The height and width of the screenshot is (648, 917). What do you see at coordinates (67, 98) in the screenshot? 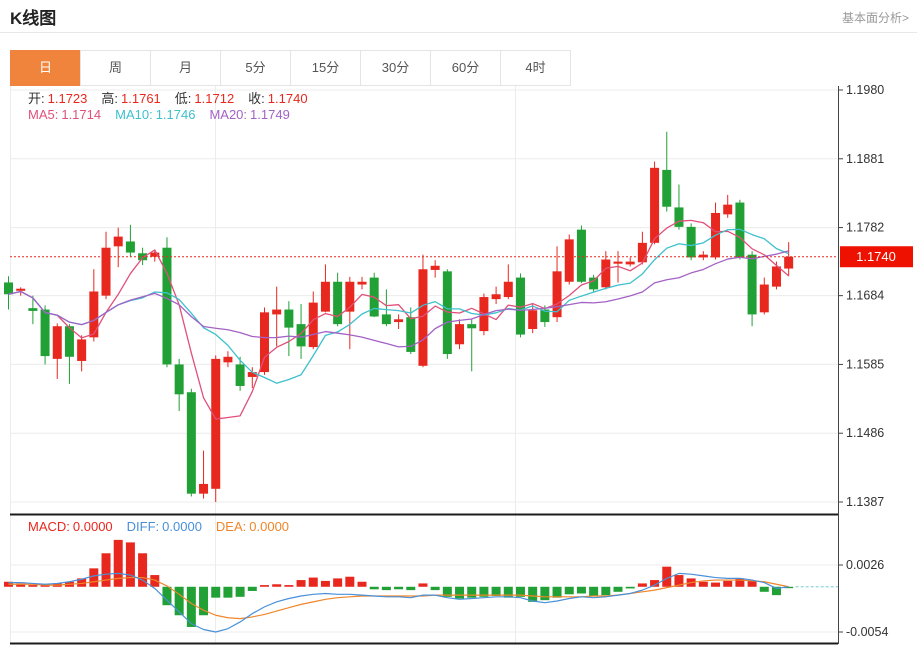
I see `open-value: 1.1723` at bounding box center [67, 98].